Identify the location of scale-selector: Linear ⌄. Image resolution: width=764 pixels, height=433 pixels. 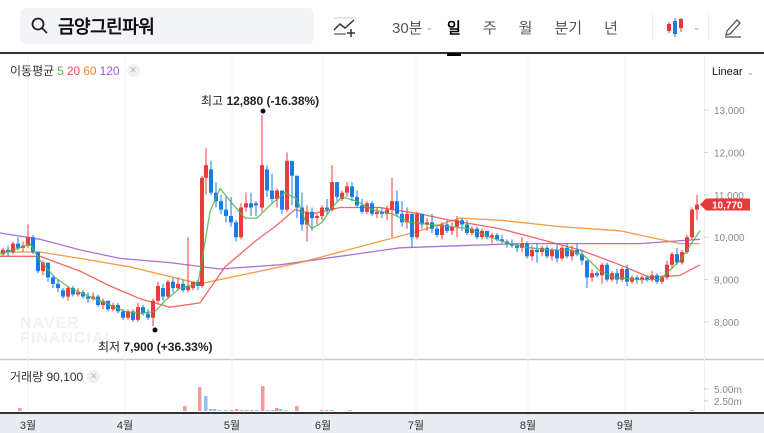
(733, 72).